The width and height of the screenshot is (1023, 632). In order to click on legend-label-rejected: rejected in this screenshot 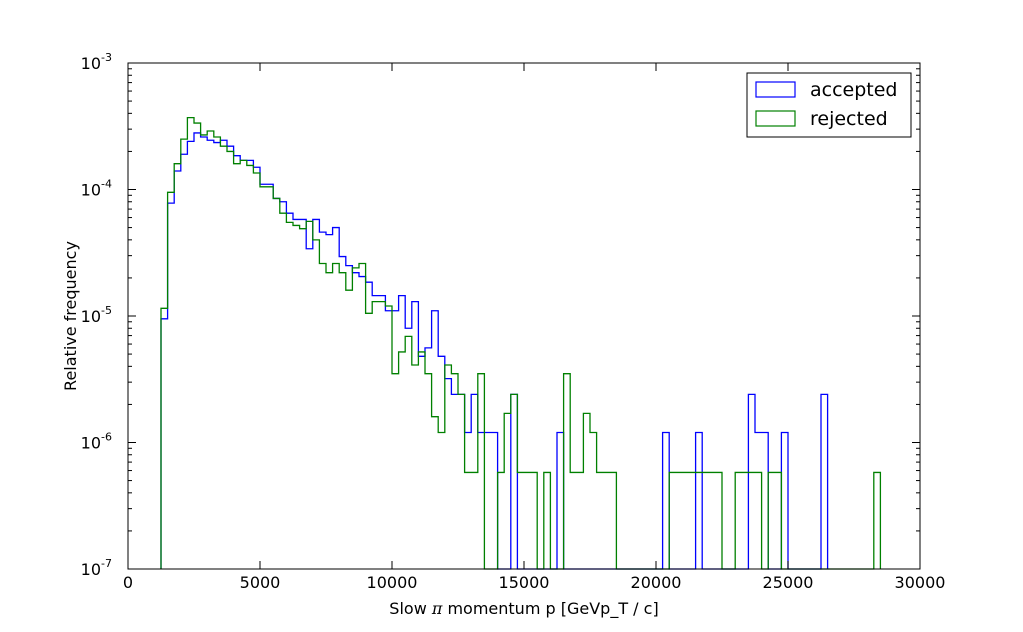, I will do `click(849, 119)`.